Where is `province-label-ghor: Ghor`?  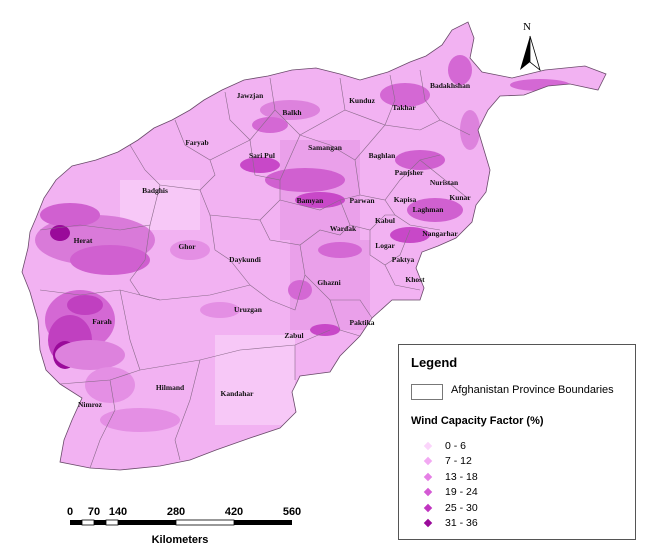 province-label-ghor: Ghor is located at coordinates (187, 246).